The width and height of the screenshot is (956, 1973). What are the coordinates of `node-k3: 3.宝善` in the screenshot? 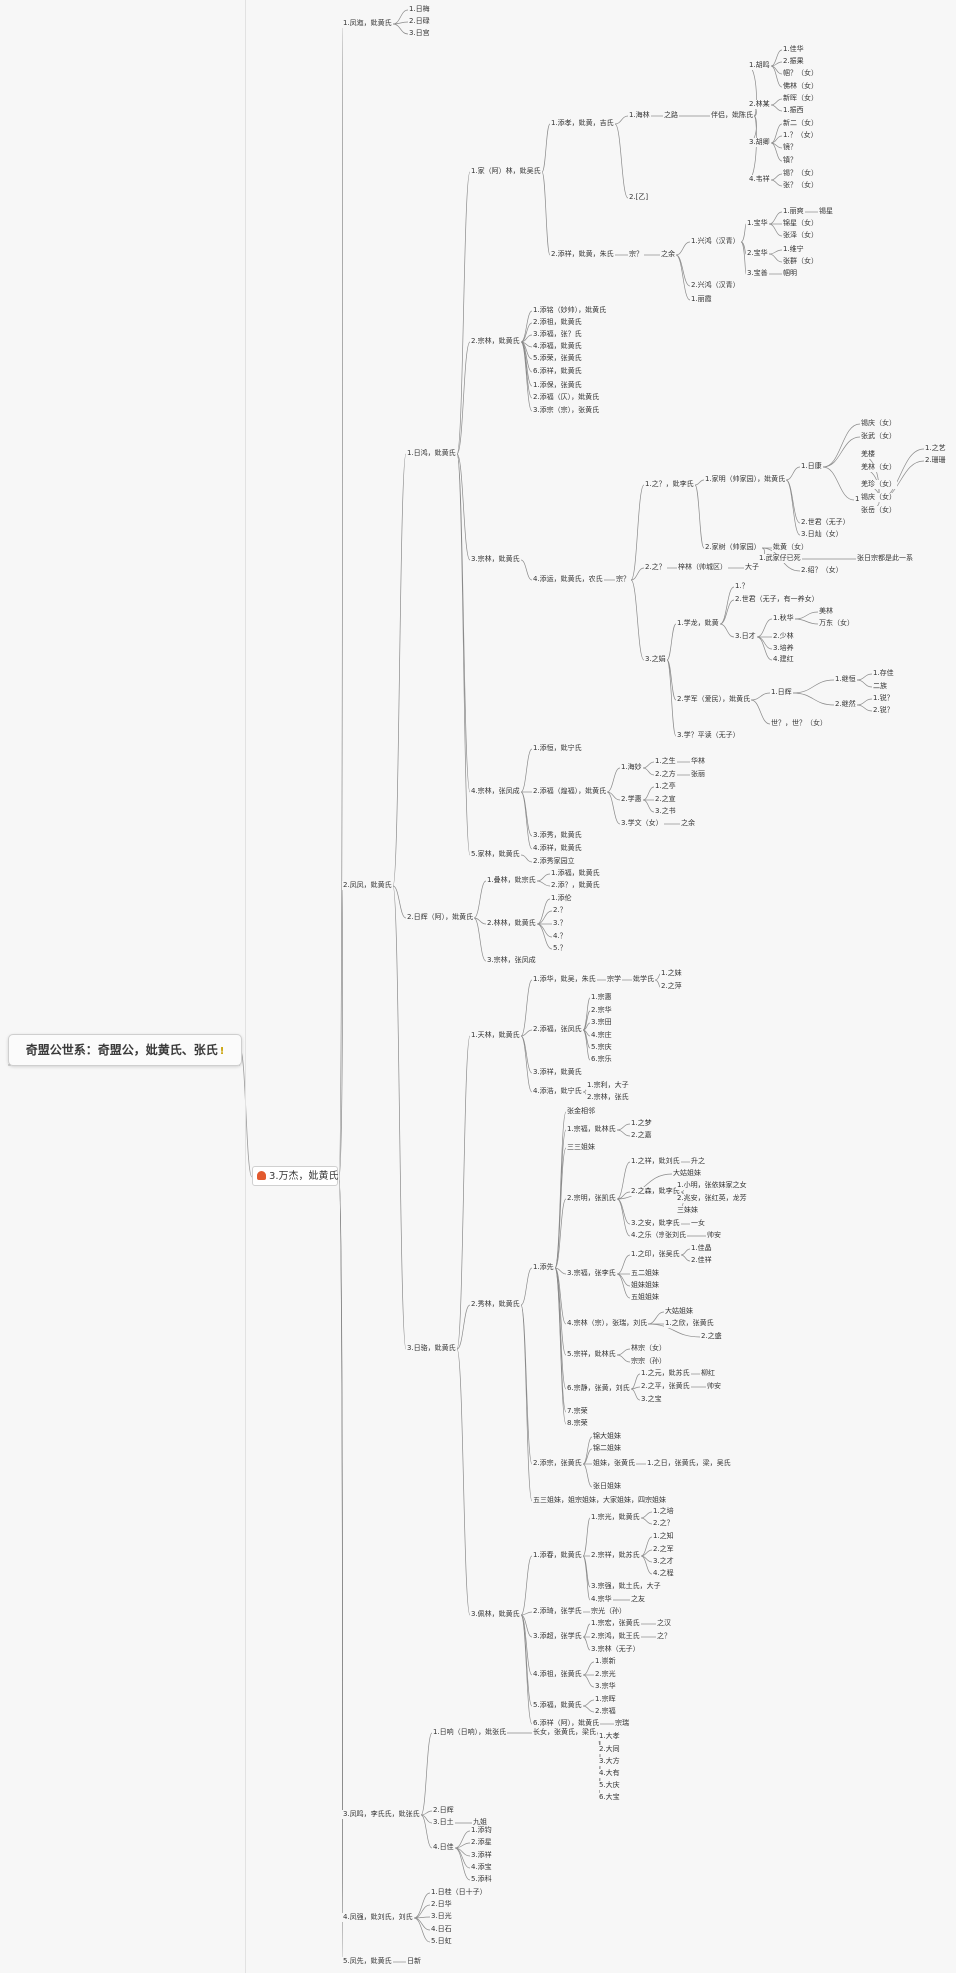 It's located at (757, 273).